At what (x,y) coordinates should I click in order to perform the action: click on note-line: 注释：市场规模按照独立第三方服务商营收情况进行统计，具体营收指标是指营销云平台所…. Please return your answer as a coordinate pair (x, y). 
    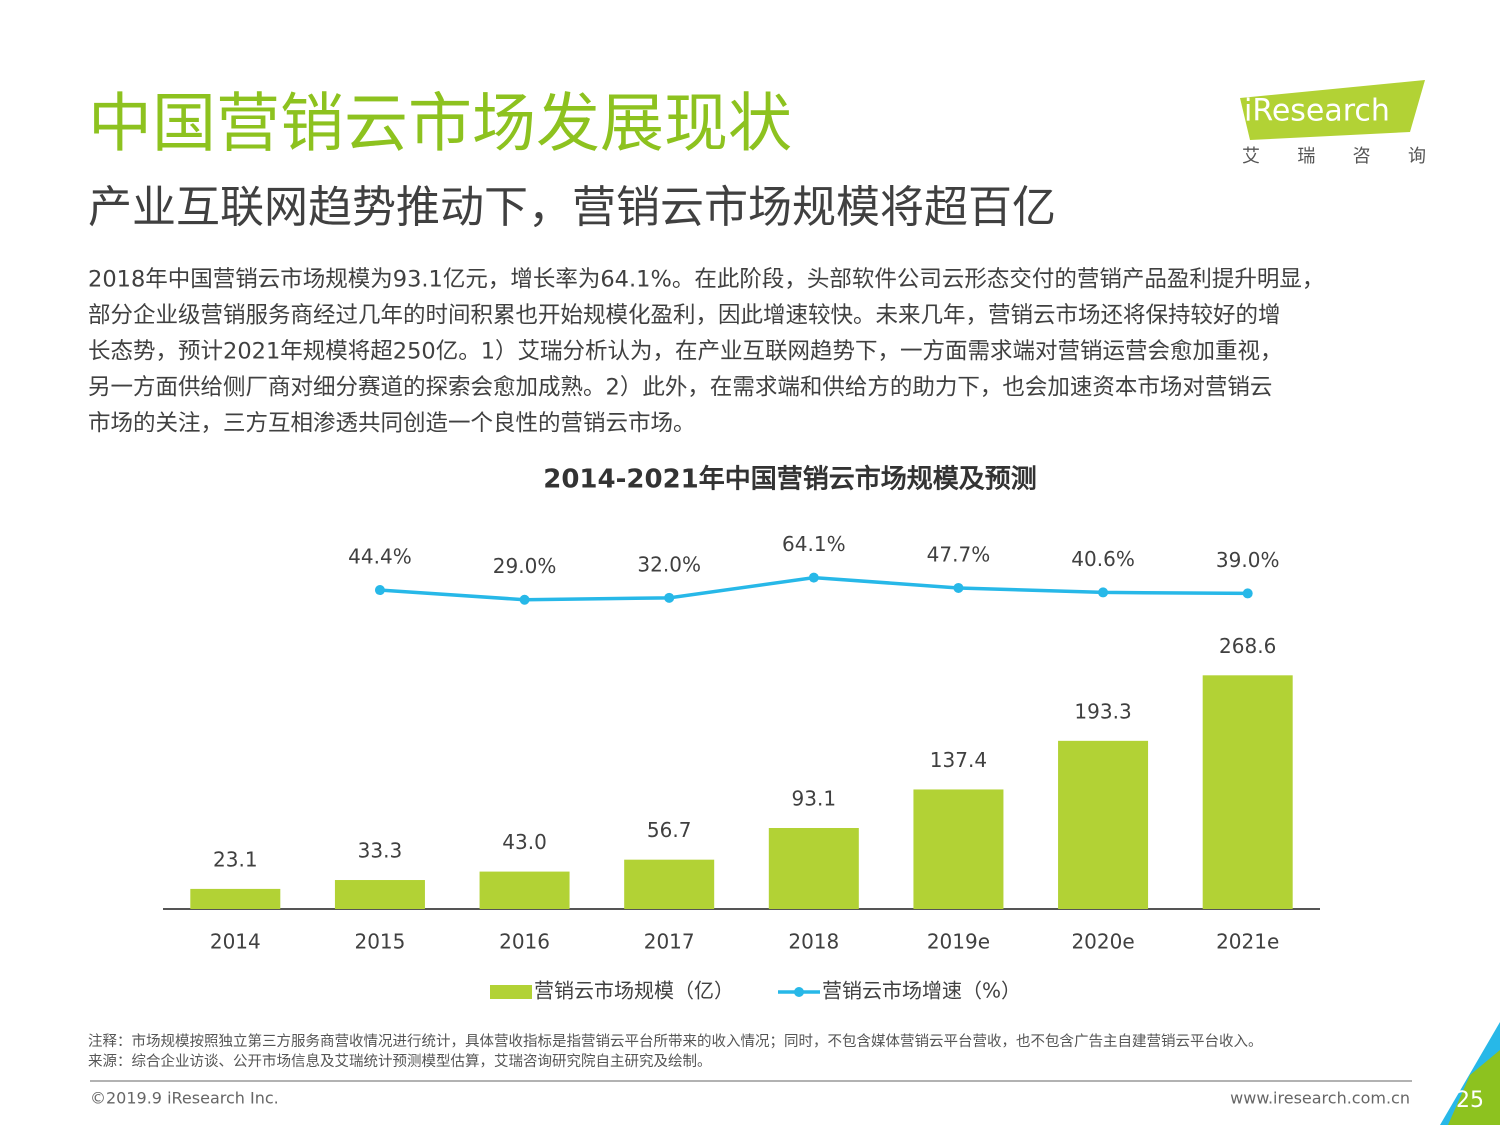
    Looking at the image, I should click on (675, 1041).